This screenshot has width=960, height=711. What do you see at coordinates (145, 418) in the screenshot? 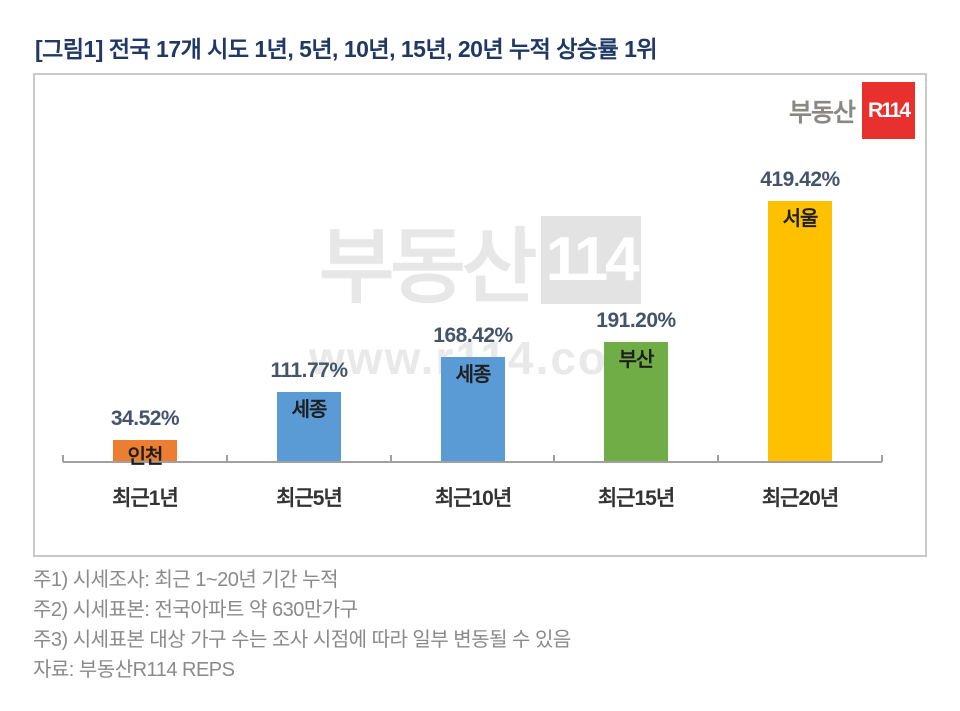
I see `bar-value-label: 34.52%` at bounding box center [145, 418].